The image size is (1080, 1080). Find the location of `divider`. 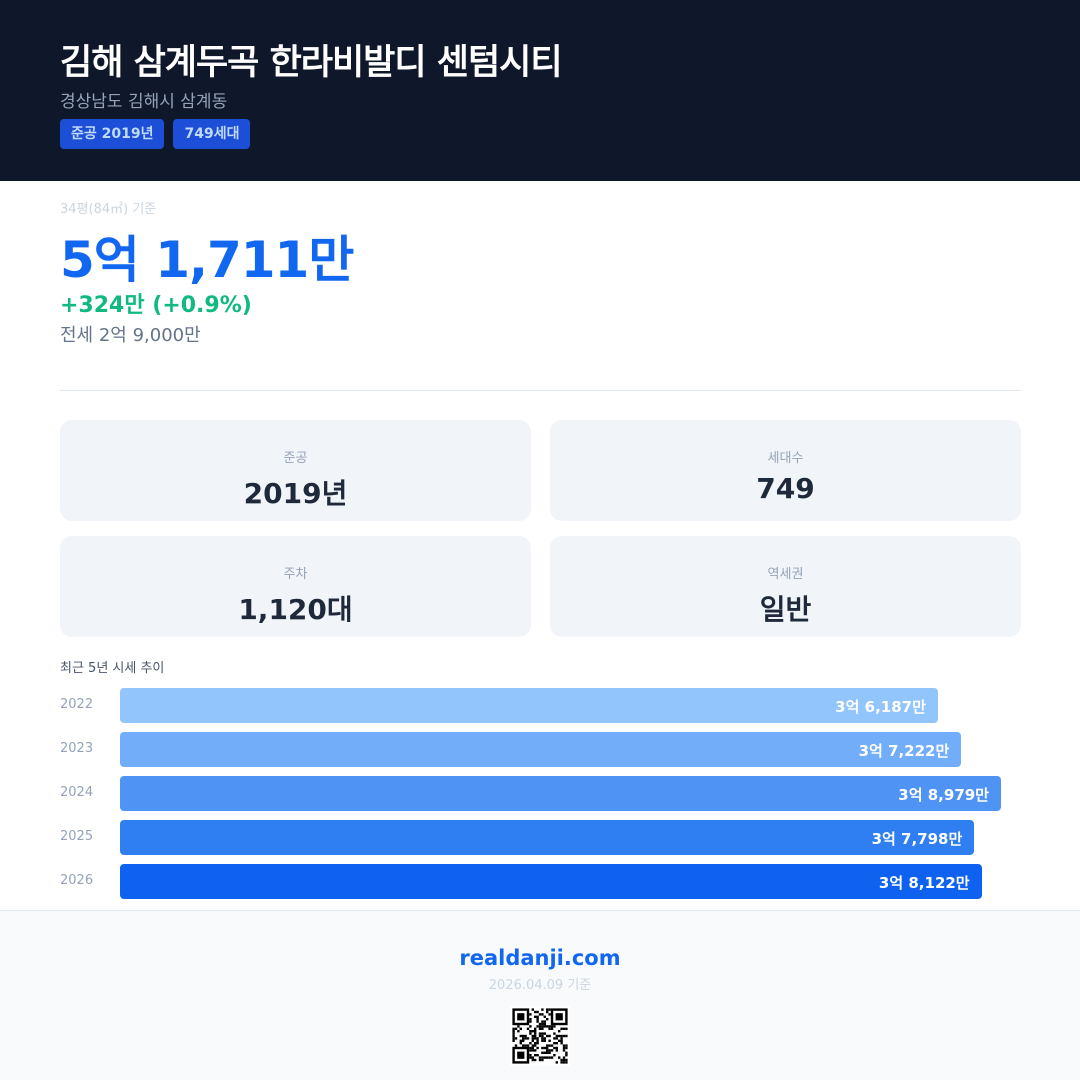

divider is located at coordinates (540, 390).